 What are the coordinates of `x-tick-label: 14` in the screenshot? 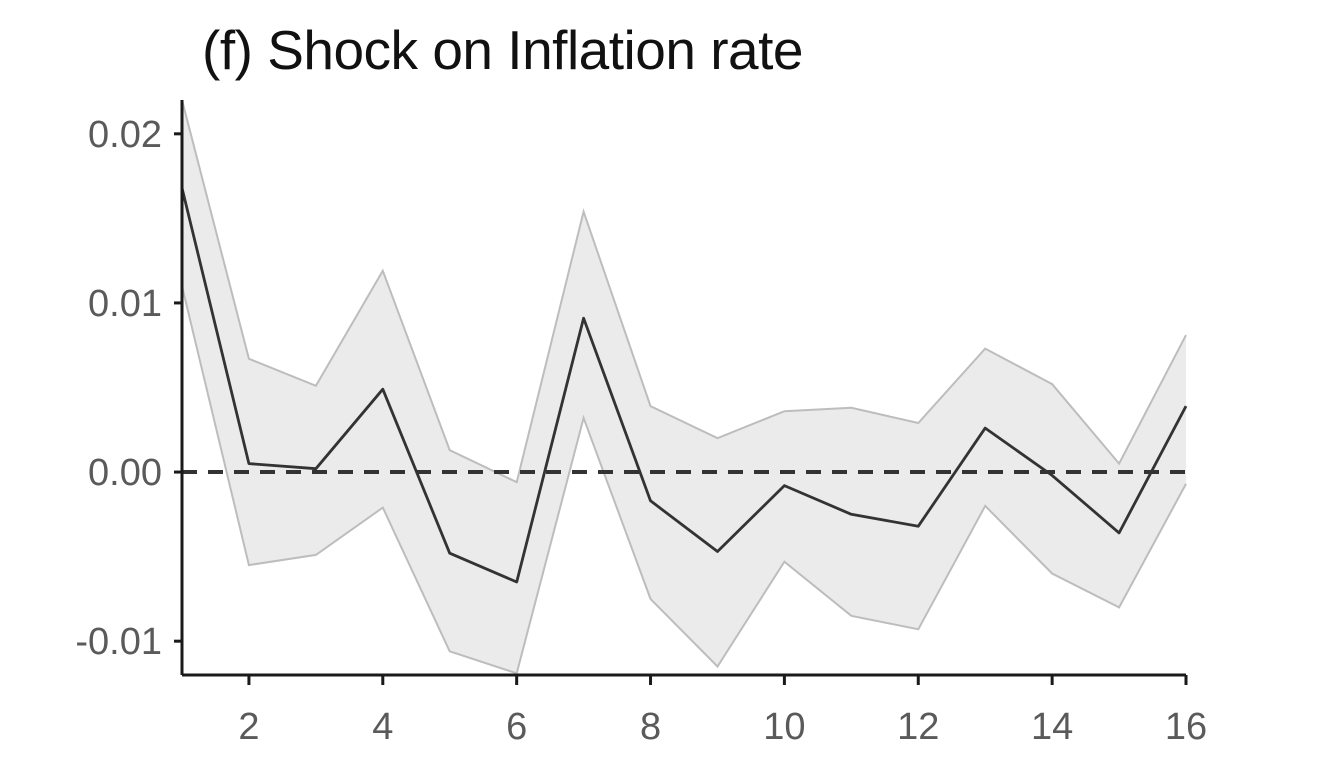 It's located at (1052, 727).